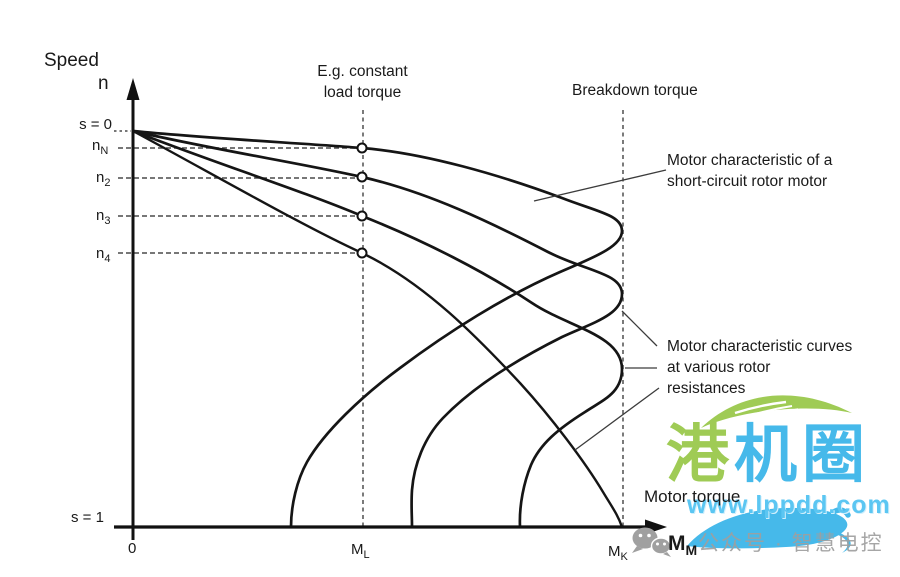 The height and width of the screenshot is (577, 900). I want to click on tick-ML-sub: L, so click(366, 555).